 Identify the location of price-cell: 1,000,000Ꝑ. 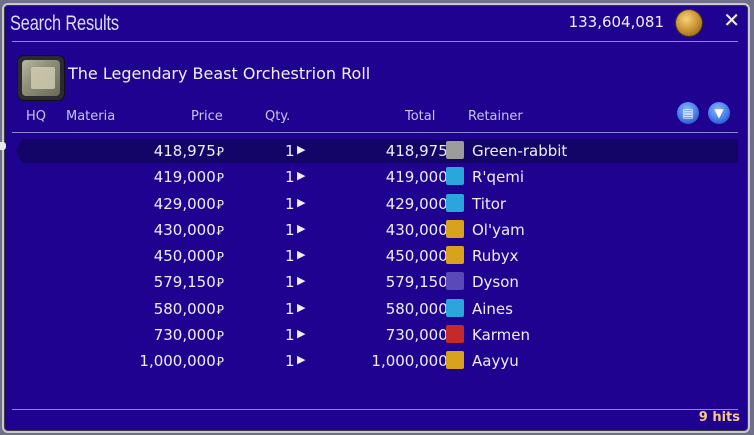
(181, 361).